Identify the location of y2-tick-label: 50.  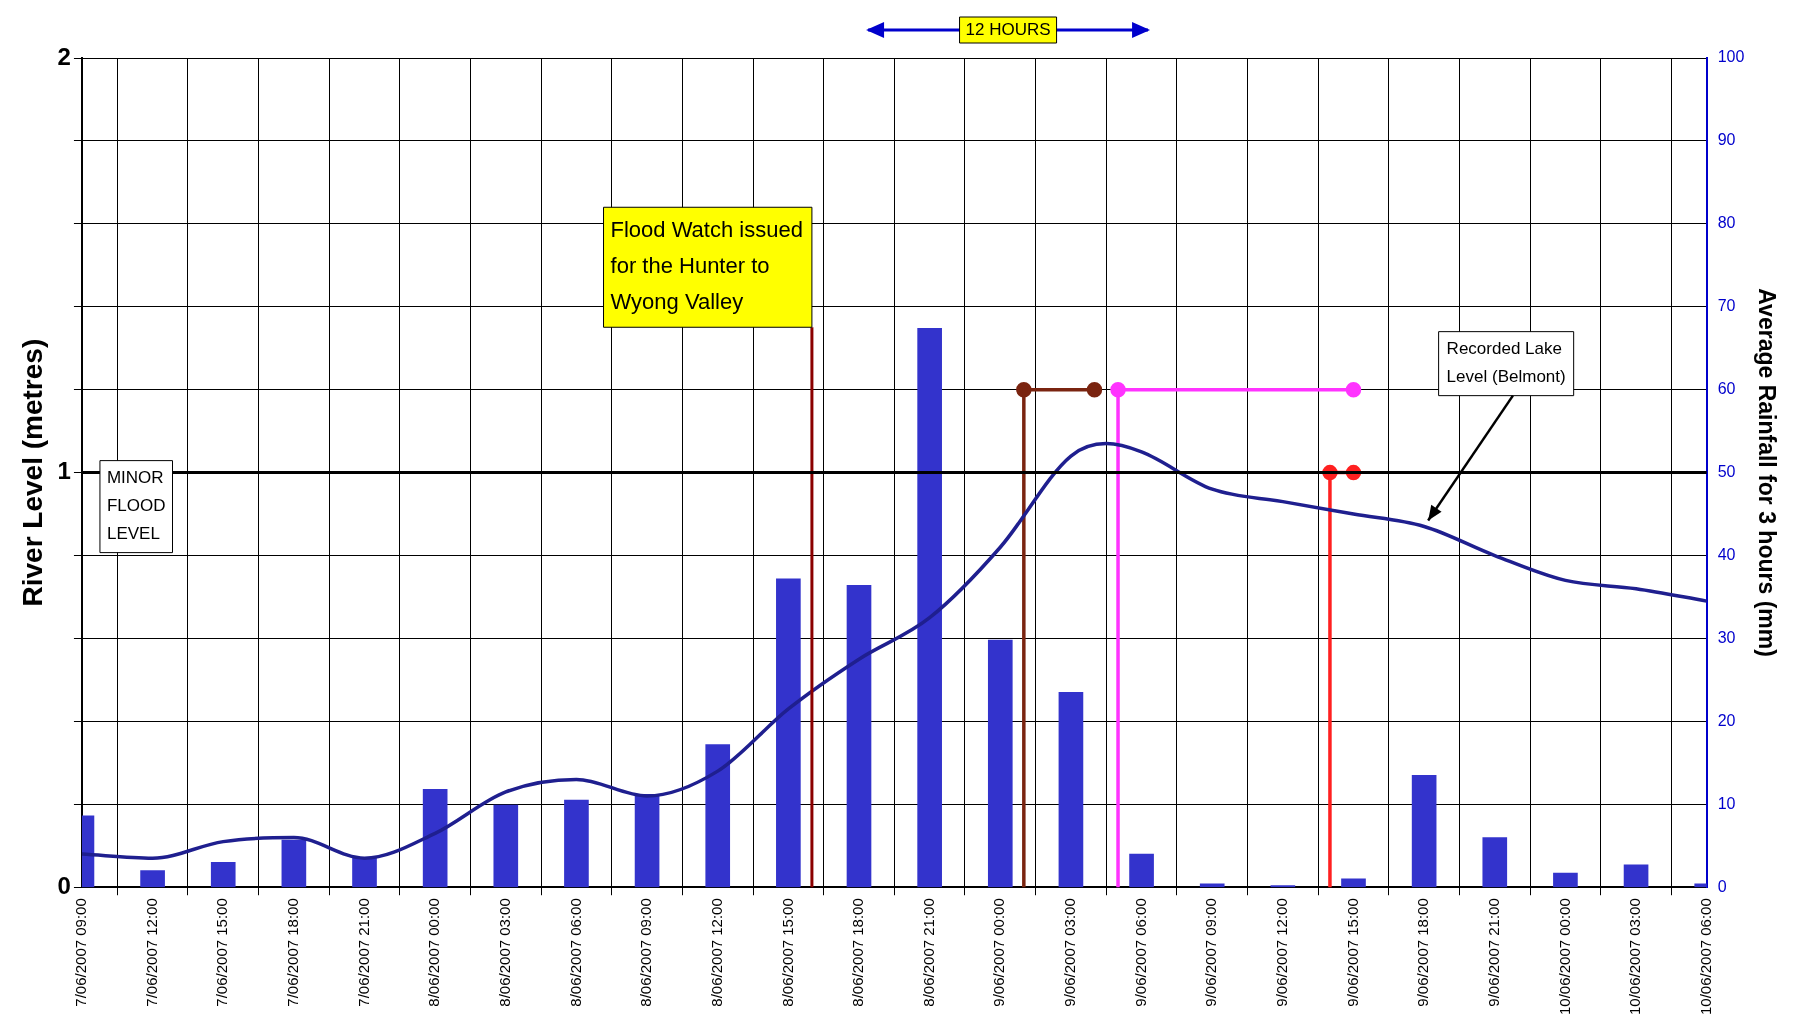
(1726, 472).